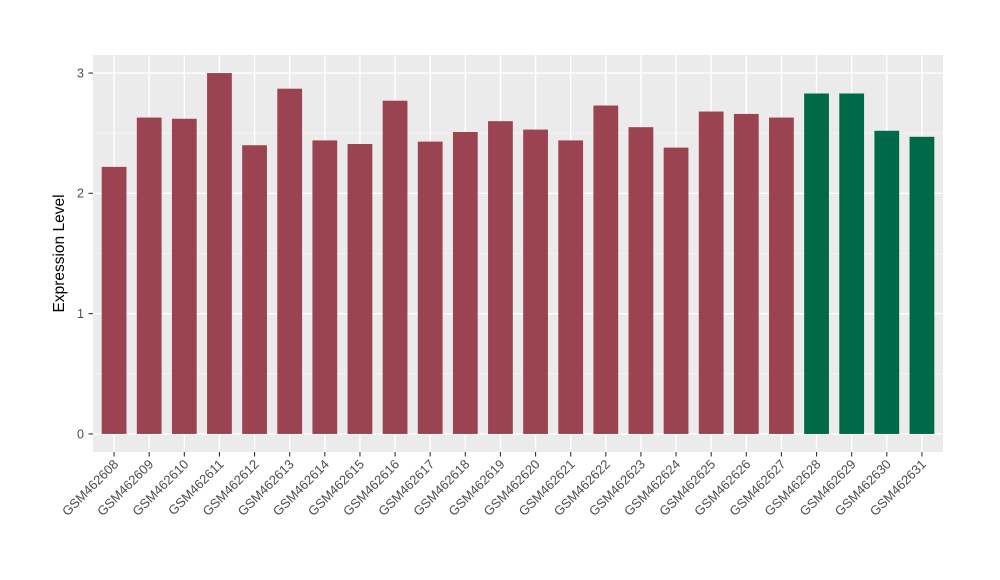  I want to click on bar-GSM462618, so click(465, 282).